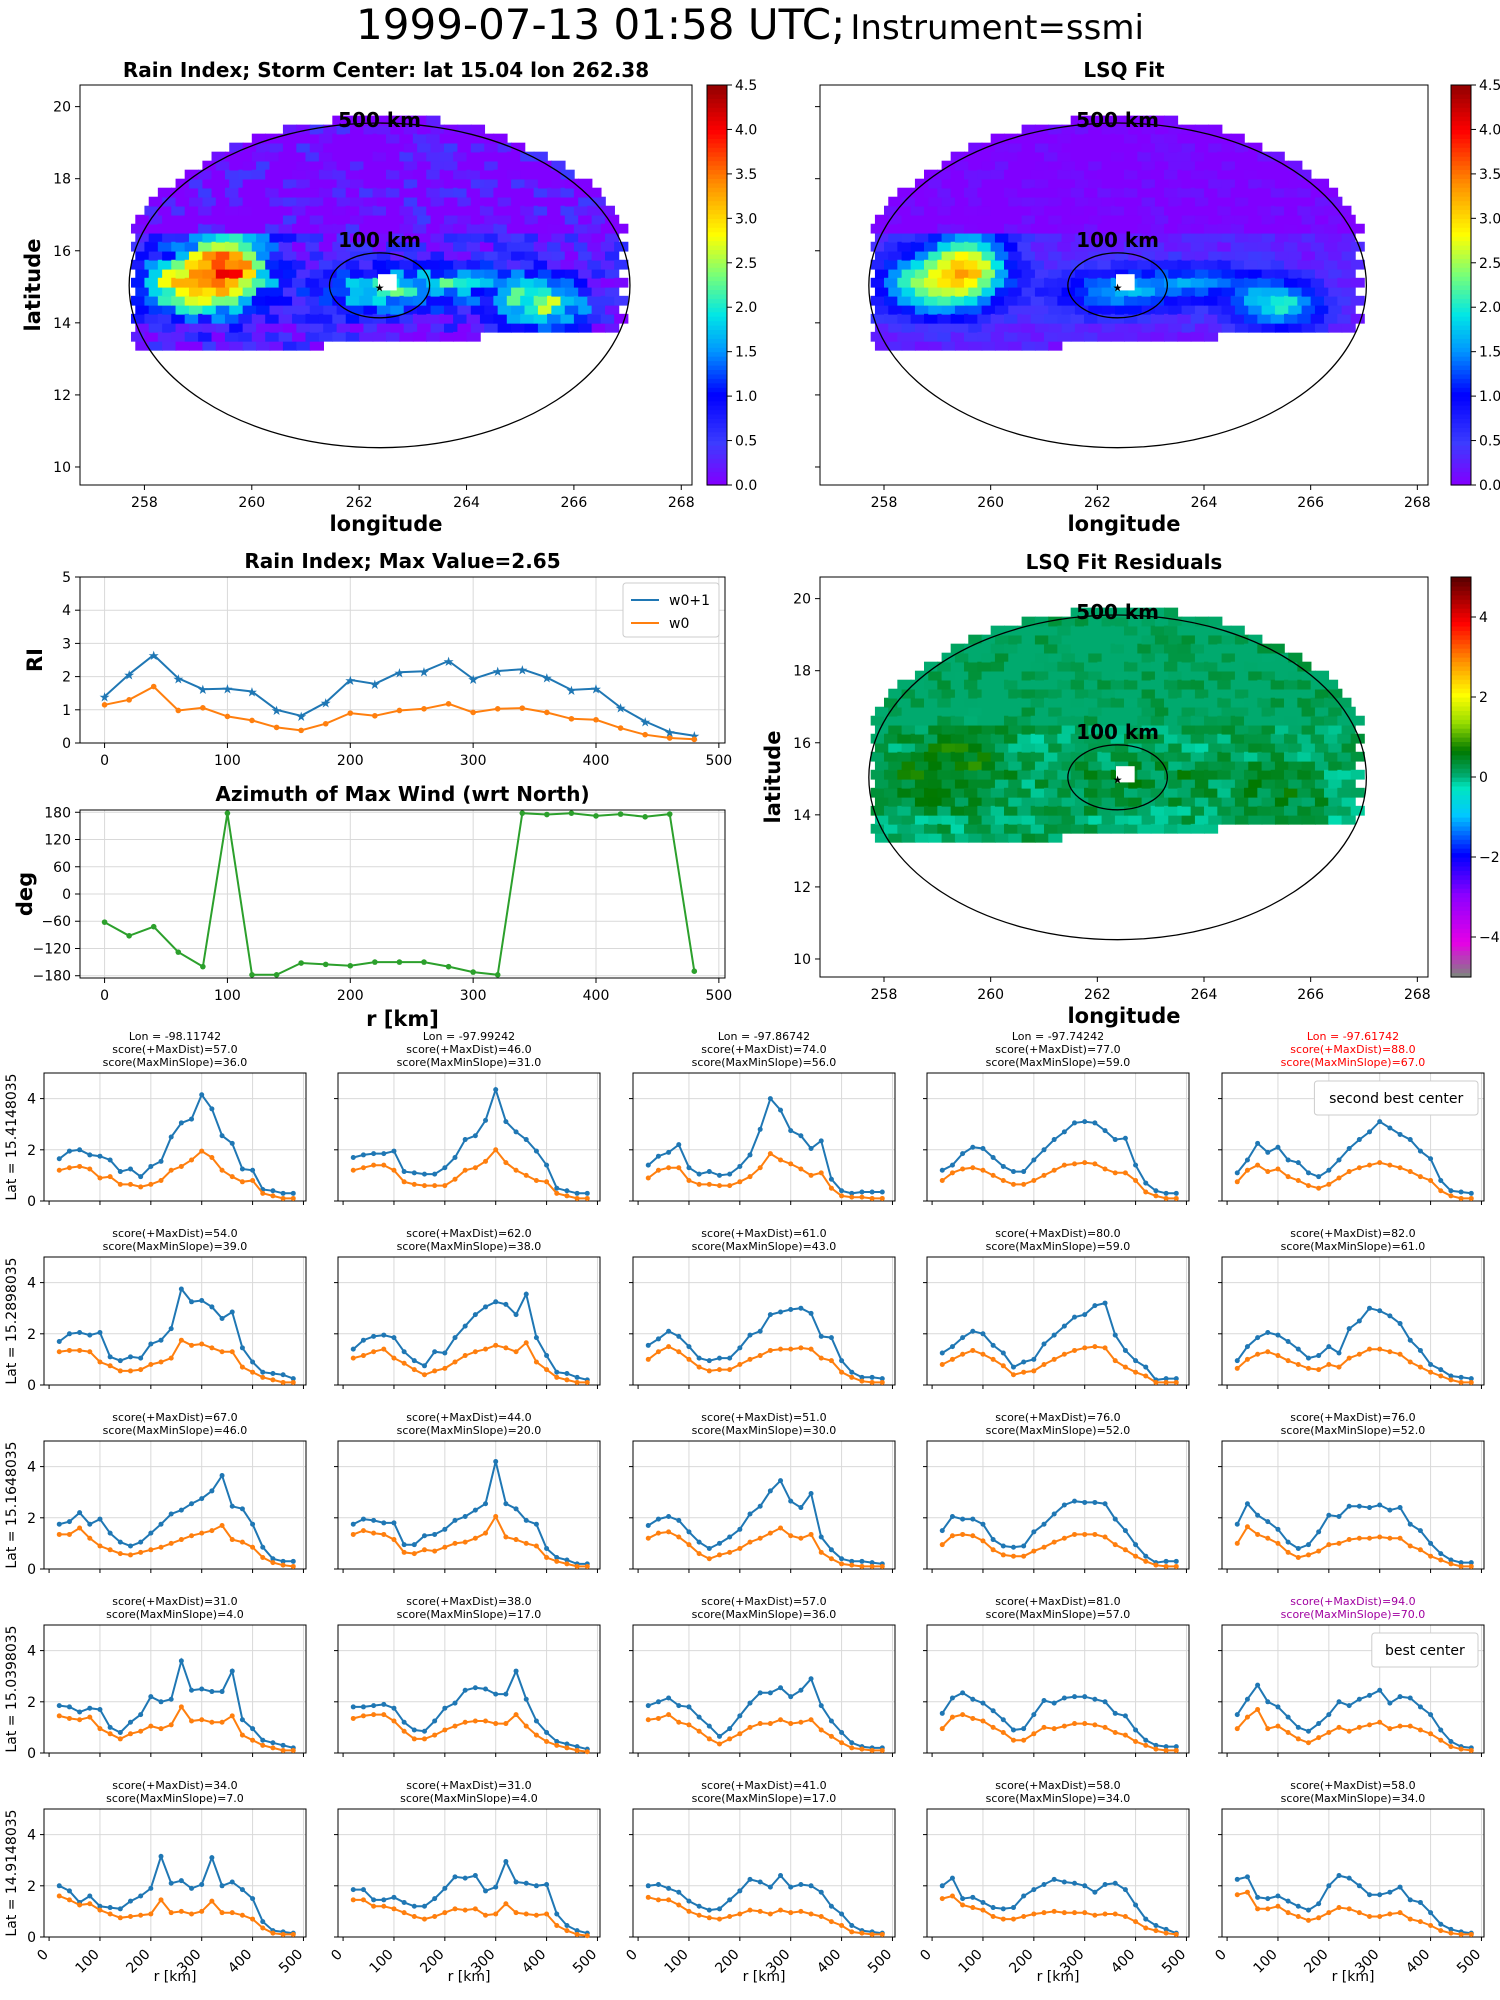  Describe the element at coordinates (1489, 264) in the screenshot. I see `colorbar-tick-label: 2.5` at that location.